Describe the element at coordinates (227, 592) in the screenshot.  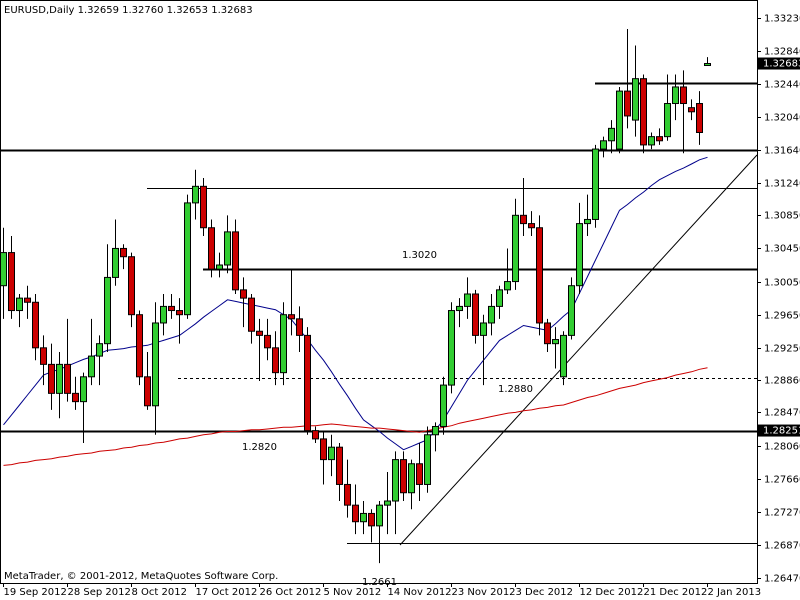
I see `x-tick-label: 17 Oct 2012` at that location.